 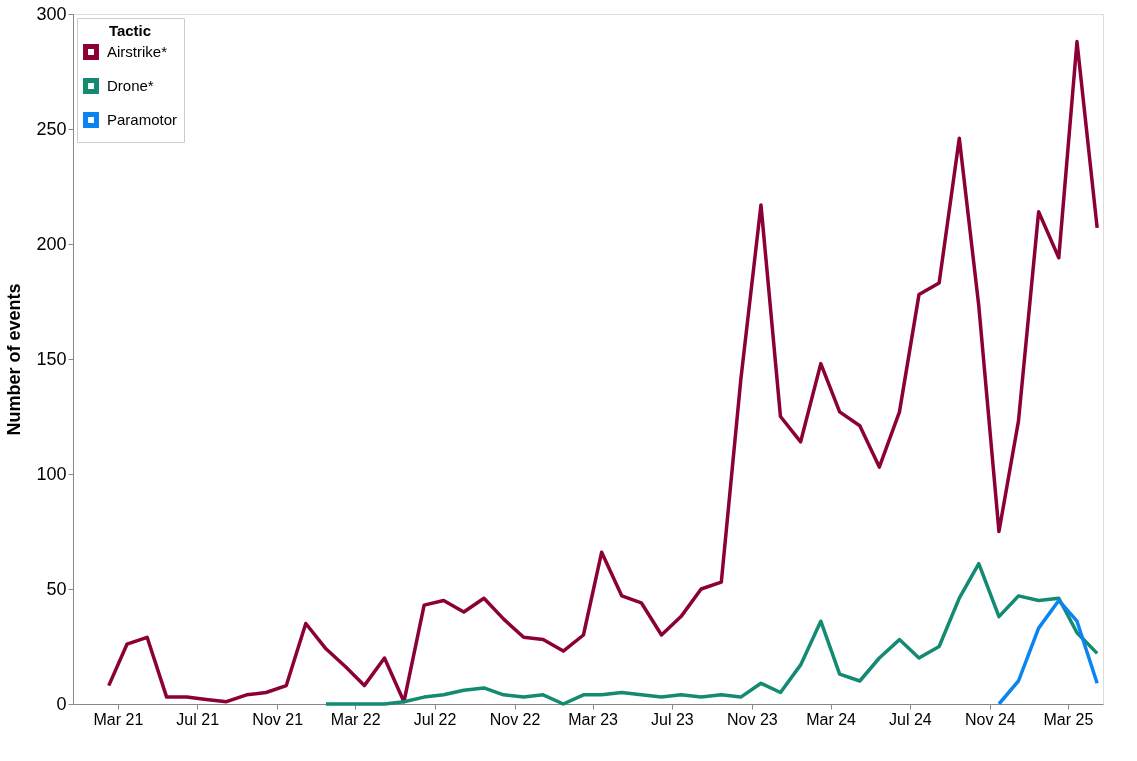 What do you see at coordinates (198, 719) in the screenshot?
I see `x-tick-label: Jul 21` at bounding box center [198, 719].